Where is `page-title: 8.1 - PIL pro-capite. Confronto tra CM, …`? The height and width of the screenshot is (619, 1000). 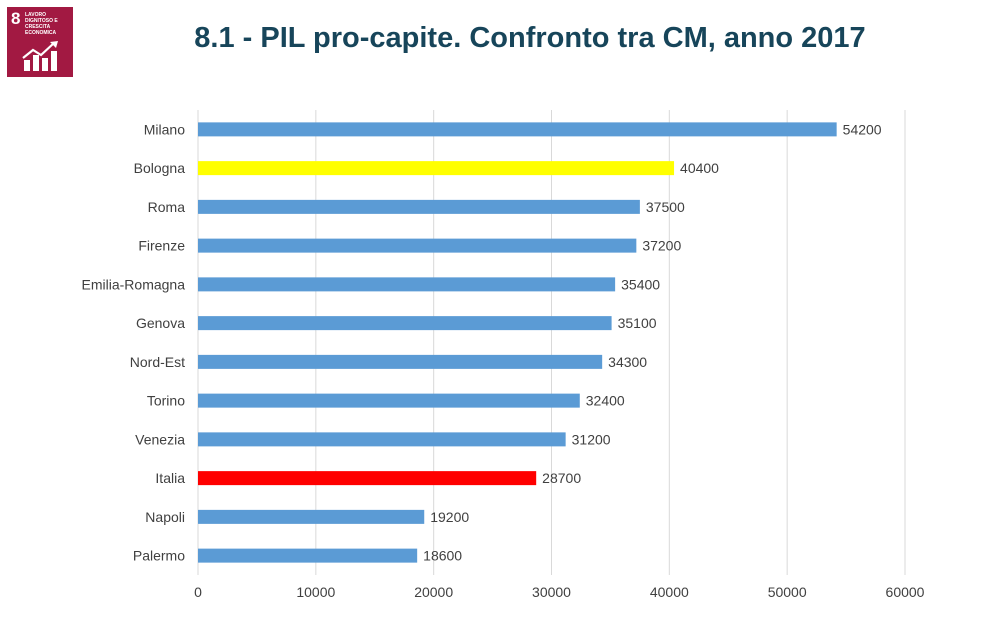 page-title: 8.1 - PIL pro-capite. Confronto tra CM, … is located at coordinates (530, 38).